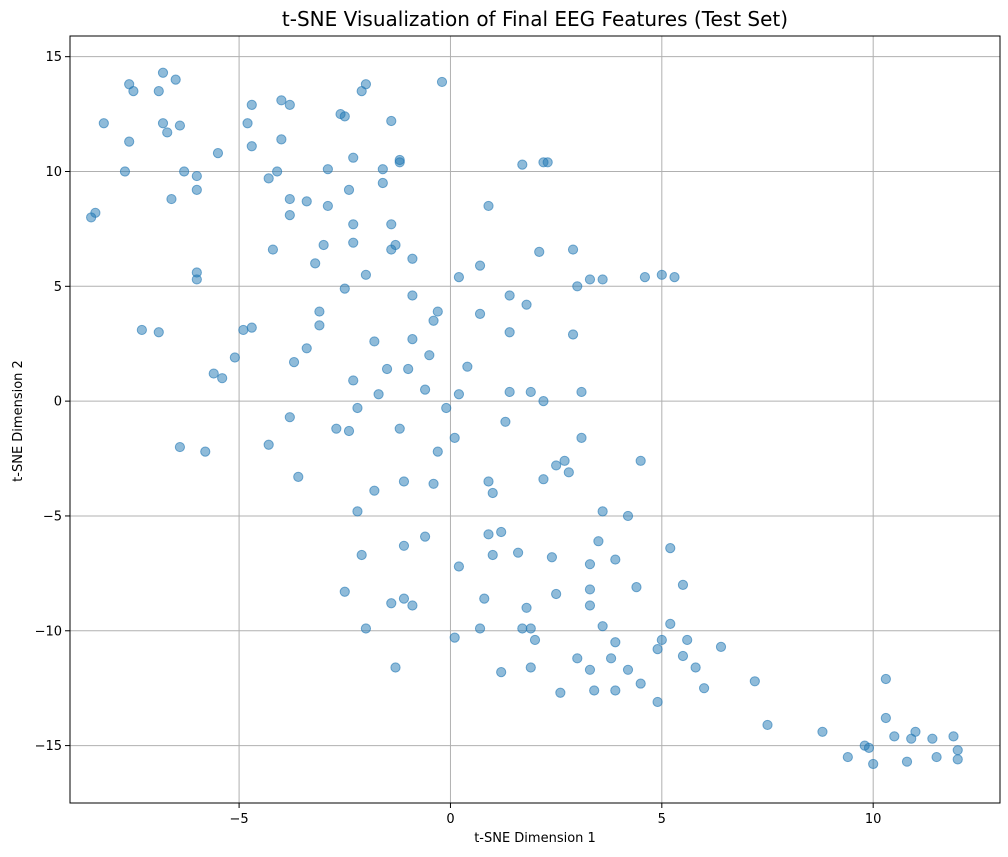 This screenshot has width=1008, height=857. I want to click on y-tick-label: −5, so click(52, 516).